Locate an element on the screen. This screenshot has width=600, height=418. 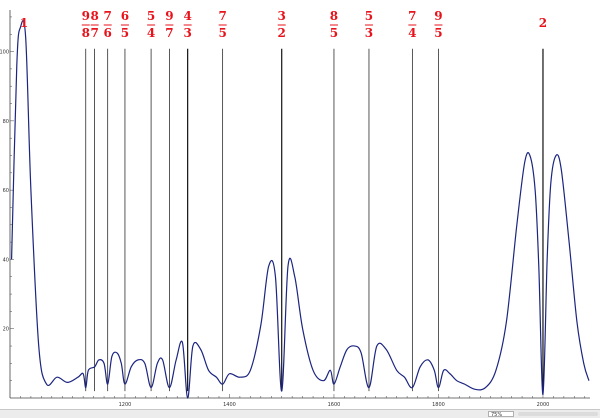
y-tick-label: 60 is located at coordinates (6, 191).